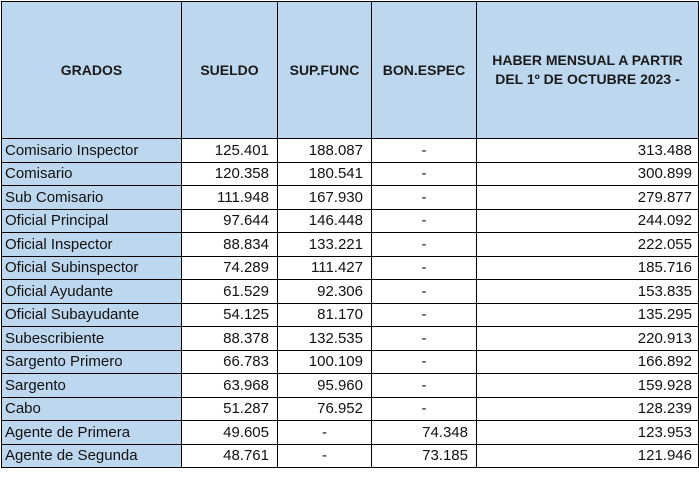 The height and width of the screenshot is (483, 699). What do you see at coordinates (587, 361) in the screenshot?
I see `haber-cell: 166.892` at bounding box center [587, 361].